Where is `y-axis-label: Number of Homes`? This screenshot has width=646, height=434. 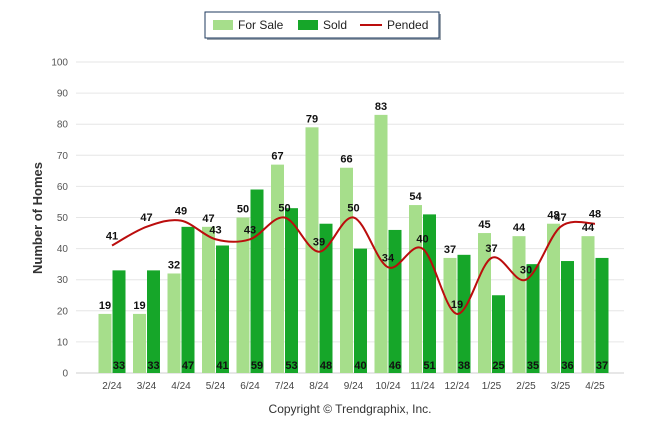 y-axis-label: Number of Homes is located at coordinates (37, 218).